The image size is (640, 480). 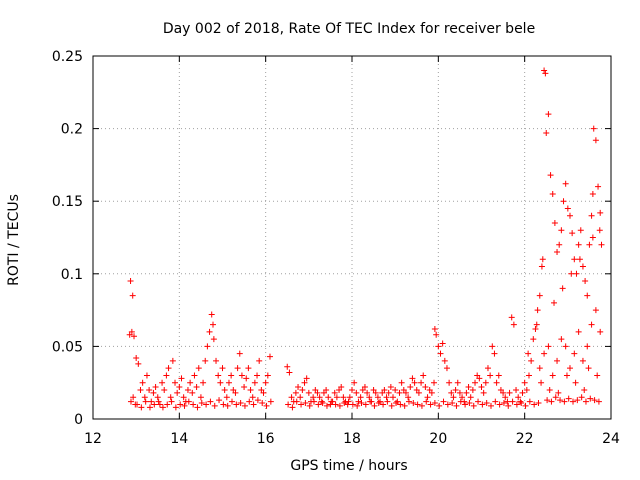 I want to click on x-tick-label: 18, so click(x=352, y=439).